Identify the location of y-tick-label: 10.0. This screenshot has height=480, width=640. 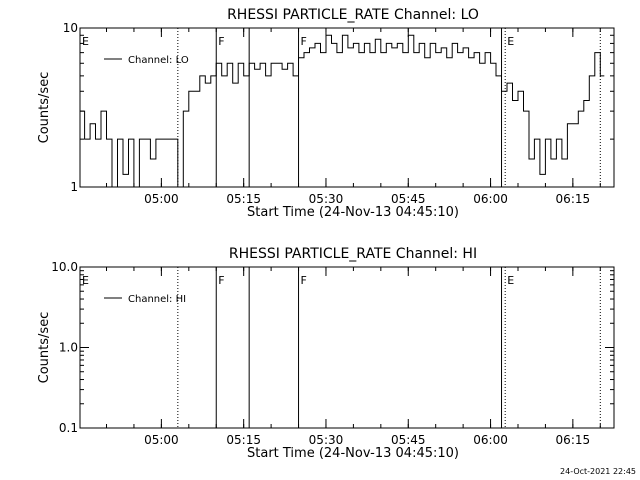
(64, 267).